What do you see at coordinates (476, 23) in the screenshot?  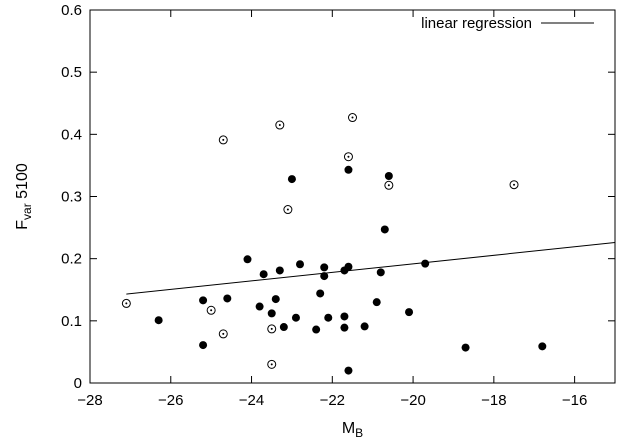 I see `legend-label: linear regression` at bounding box center [476, 23].